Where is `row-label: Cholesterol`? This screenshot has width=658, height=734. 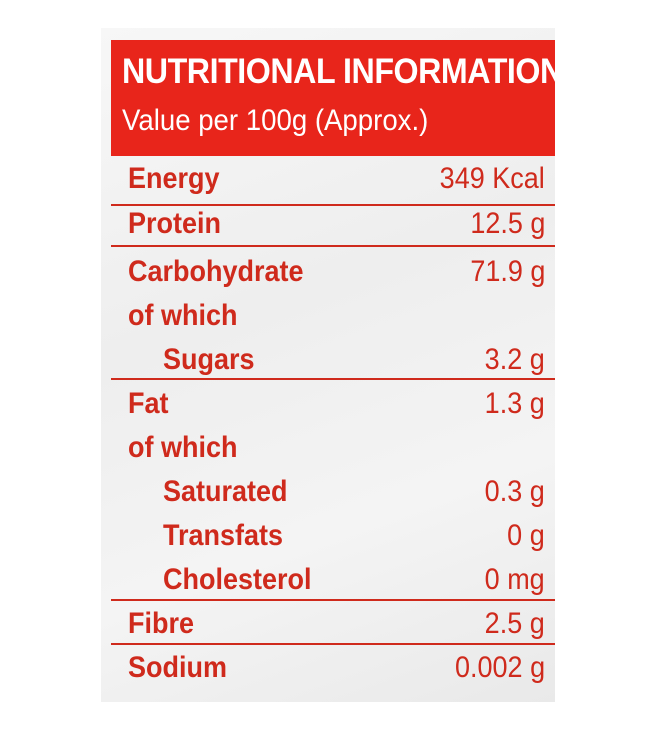 row-label: Cholesterol is located at coordinates (237, 579).